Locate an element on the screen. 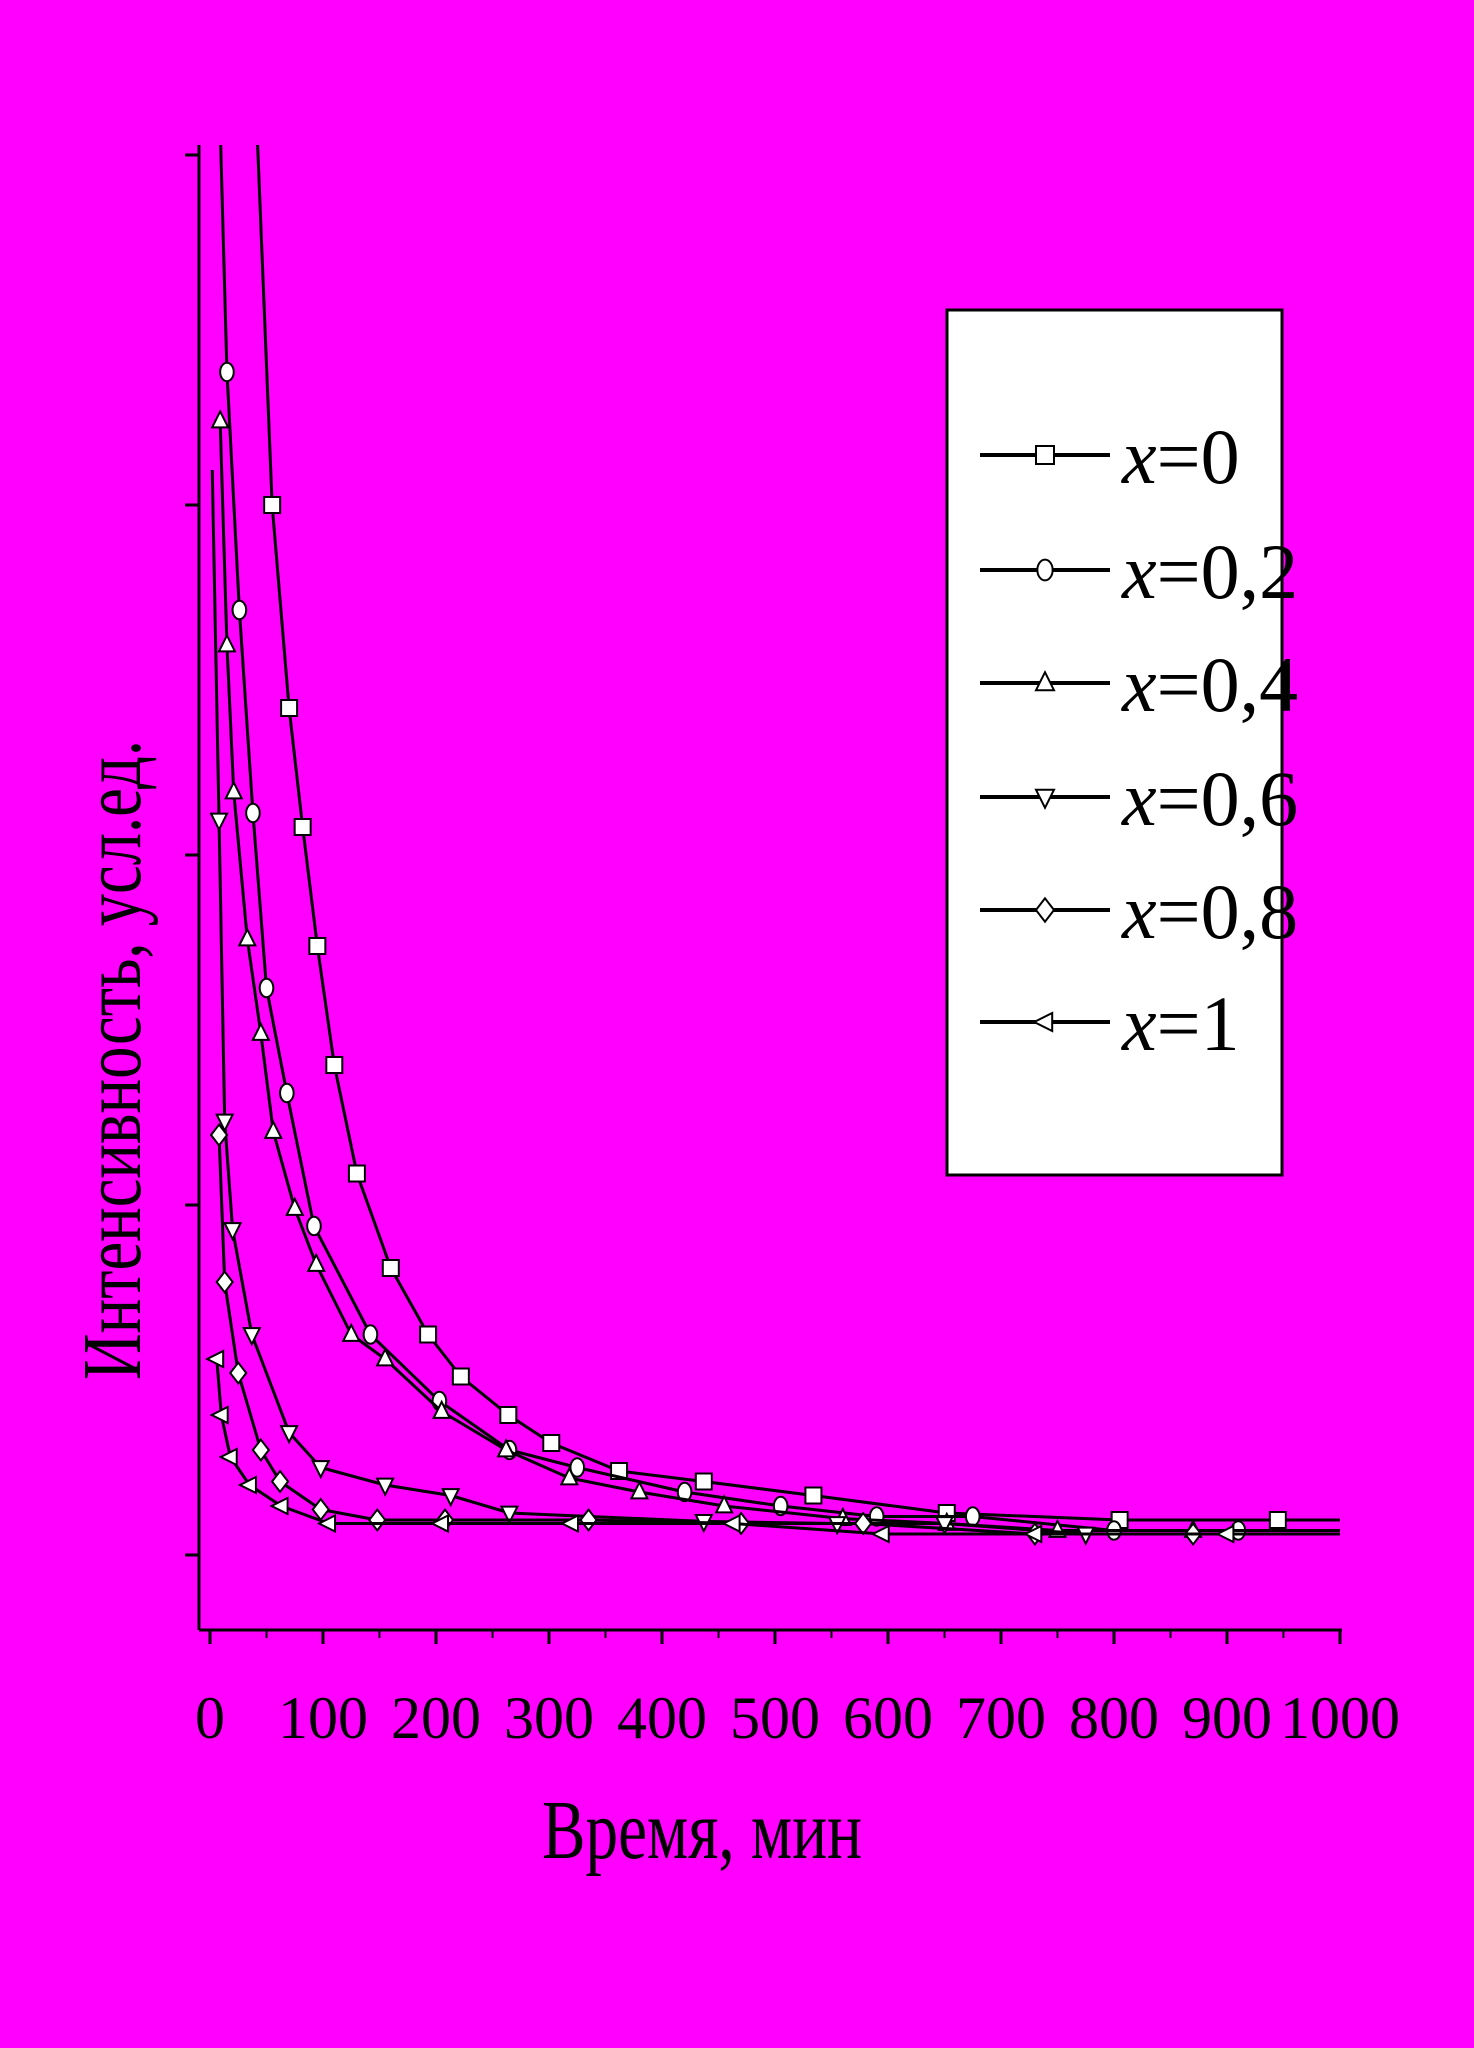 The width and height of the screenshot is (1474, 2048). x-tick-label: 1000 is located at coordinates (1340, 1718).